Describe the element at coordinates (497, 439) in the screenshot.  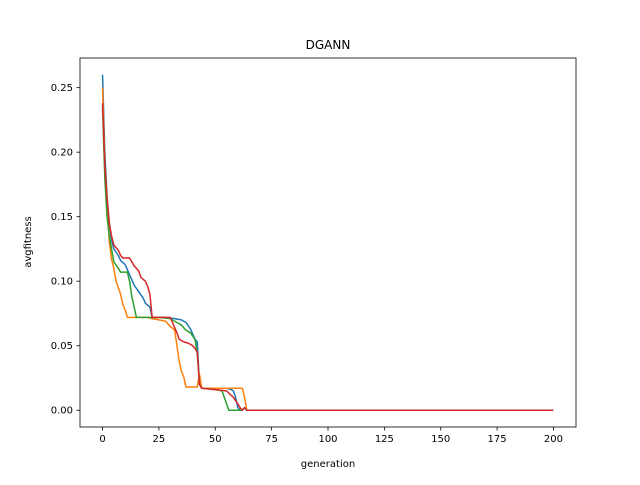
I see `x-tick-label: 175` at that location.